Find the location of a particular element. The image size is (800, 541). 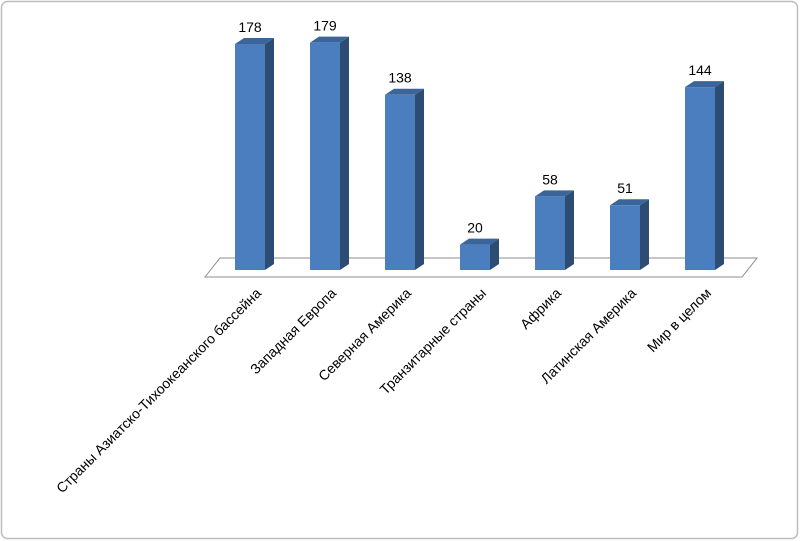

data-label: 138 is located at coordinates (400, 78).